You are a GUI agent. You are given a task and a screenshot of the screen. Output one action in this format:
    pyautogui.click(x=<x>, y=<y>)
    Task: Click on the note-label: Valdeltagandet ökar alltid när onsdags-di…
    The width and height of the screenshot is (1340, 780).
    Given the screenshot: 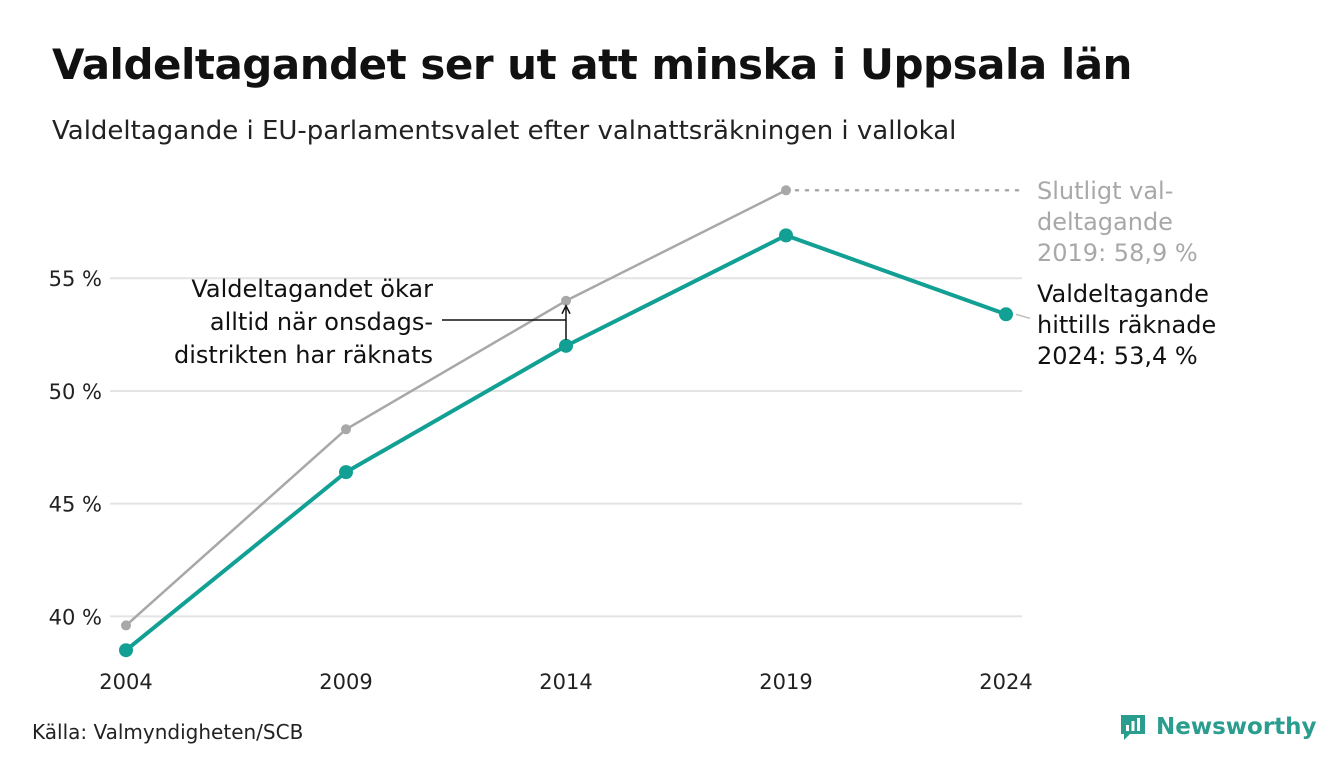 What is the action you would take?
    pyautogui.click(x=303, y=322)
    